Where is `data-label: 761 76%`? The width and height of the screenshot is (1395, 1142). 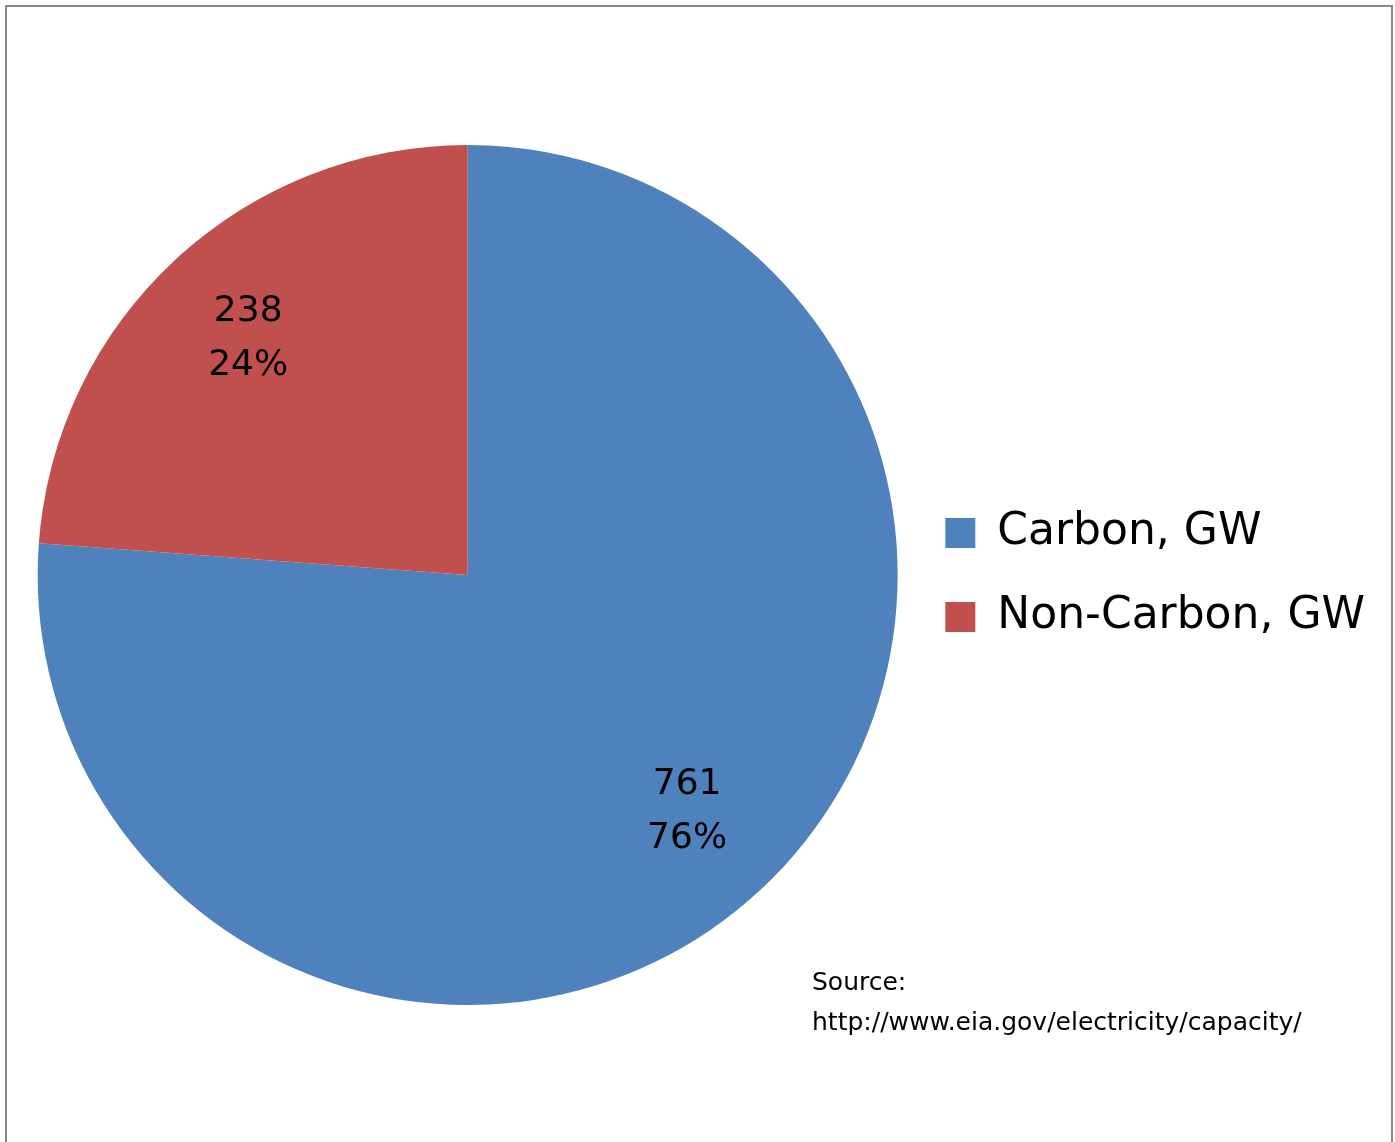 data-label: 761 76% is located at coordinates (687, 808).